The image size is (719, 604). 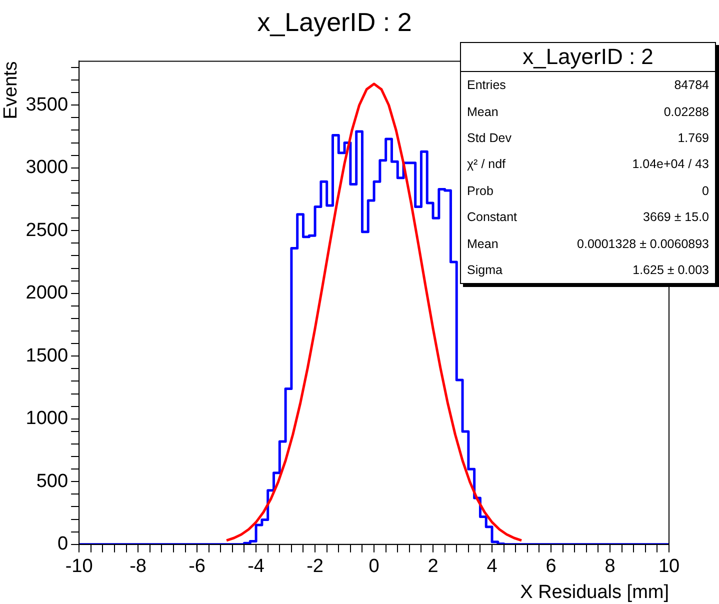 What do you see at coordinates (670, 269) in the screenshot?
I see `annotation: 1.625 ± 0.003` at bounding box center [670, 269].